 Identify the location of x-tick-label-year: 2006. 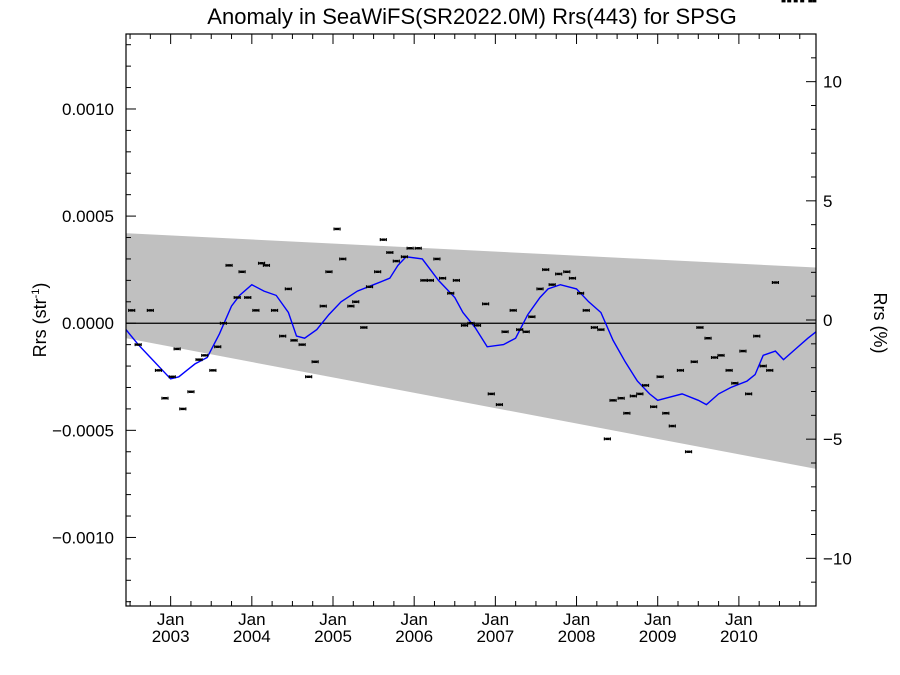
(414, 636).